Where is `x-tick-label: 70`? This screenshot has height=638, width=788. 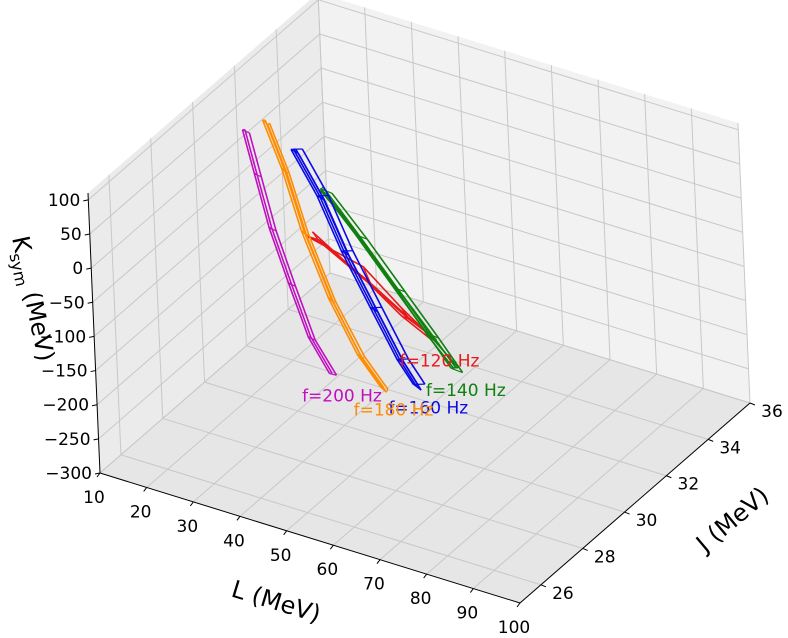
x-tick-label: 70 is located at coordinates (374, 585).